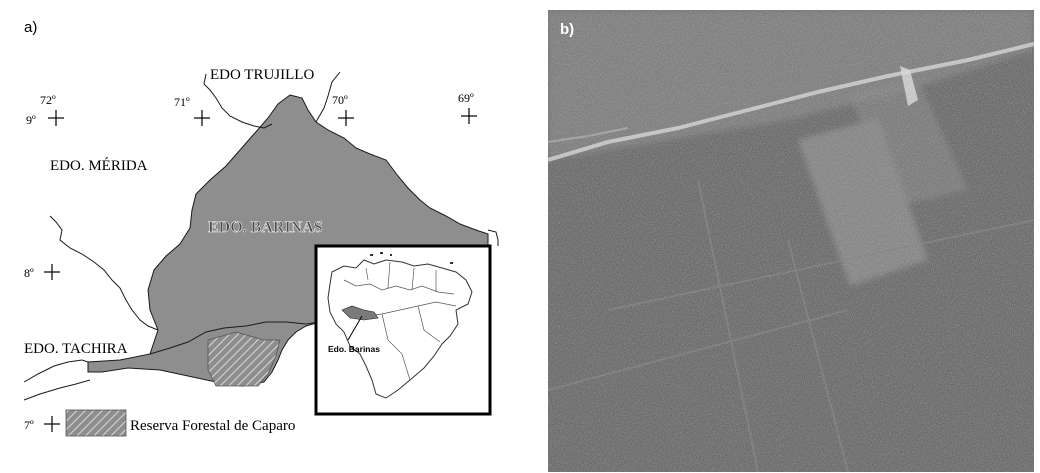 This screenshot has height=473, width=1040. Describe the element at coordinates (354, 349) in the screenshot. I see `inset-barinas-label: Edo. Barinas` at that location.